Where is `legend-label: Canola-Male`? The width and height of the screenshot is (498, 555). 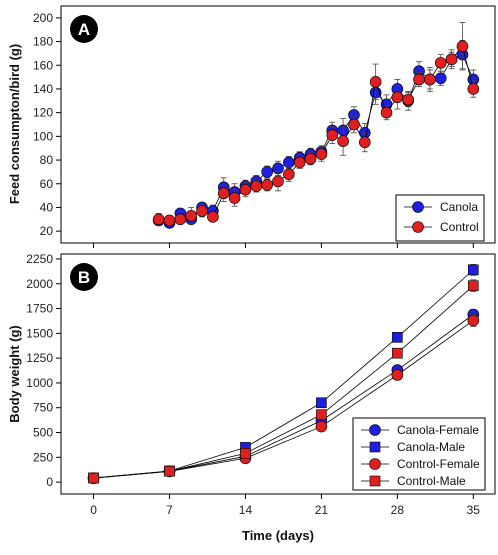
legend-label: Canola-Male is located at coordinates (431, 447).